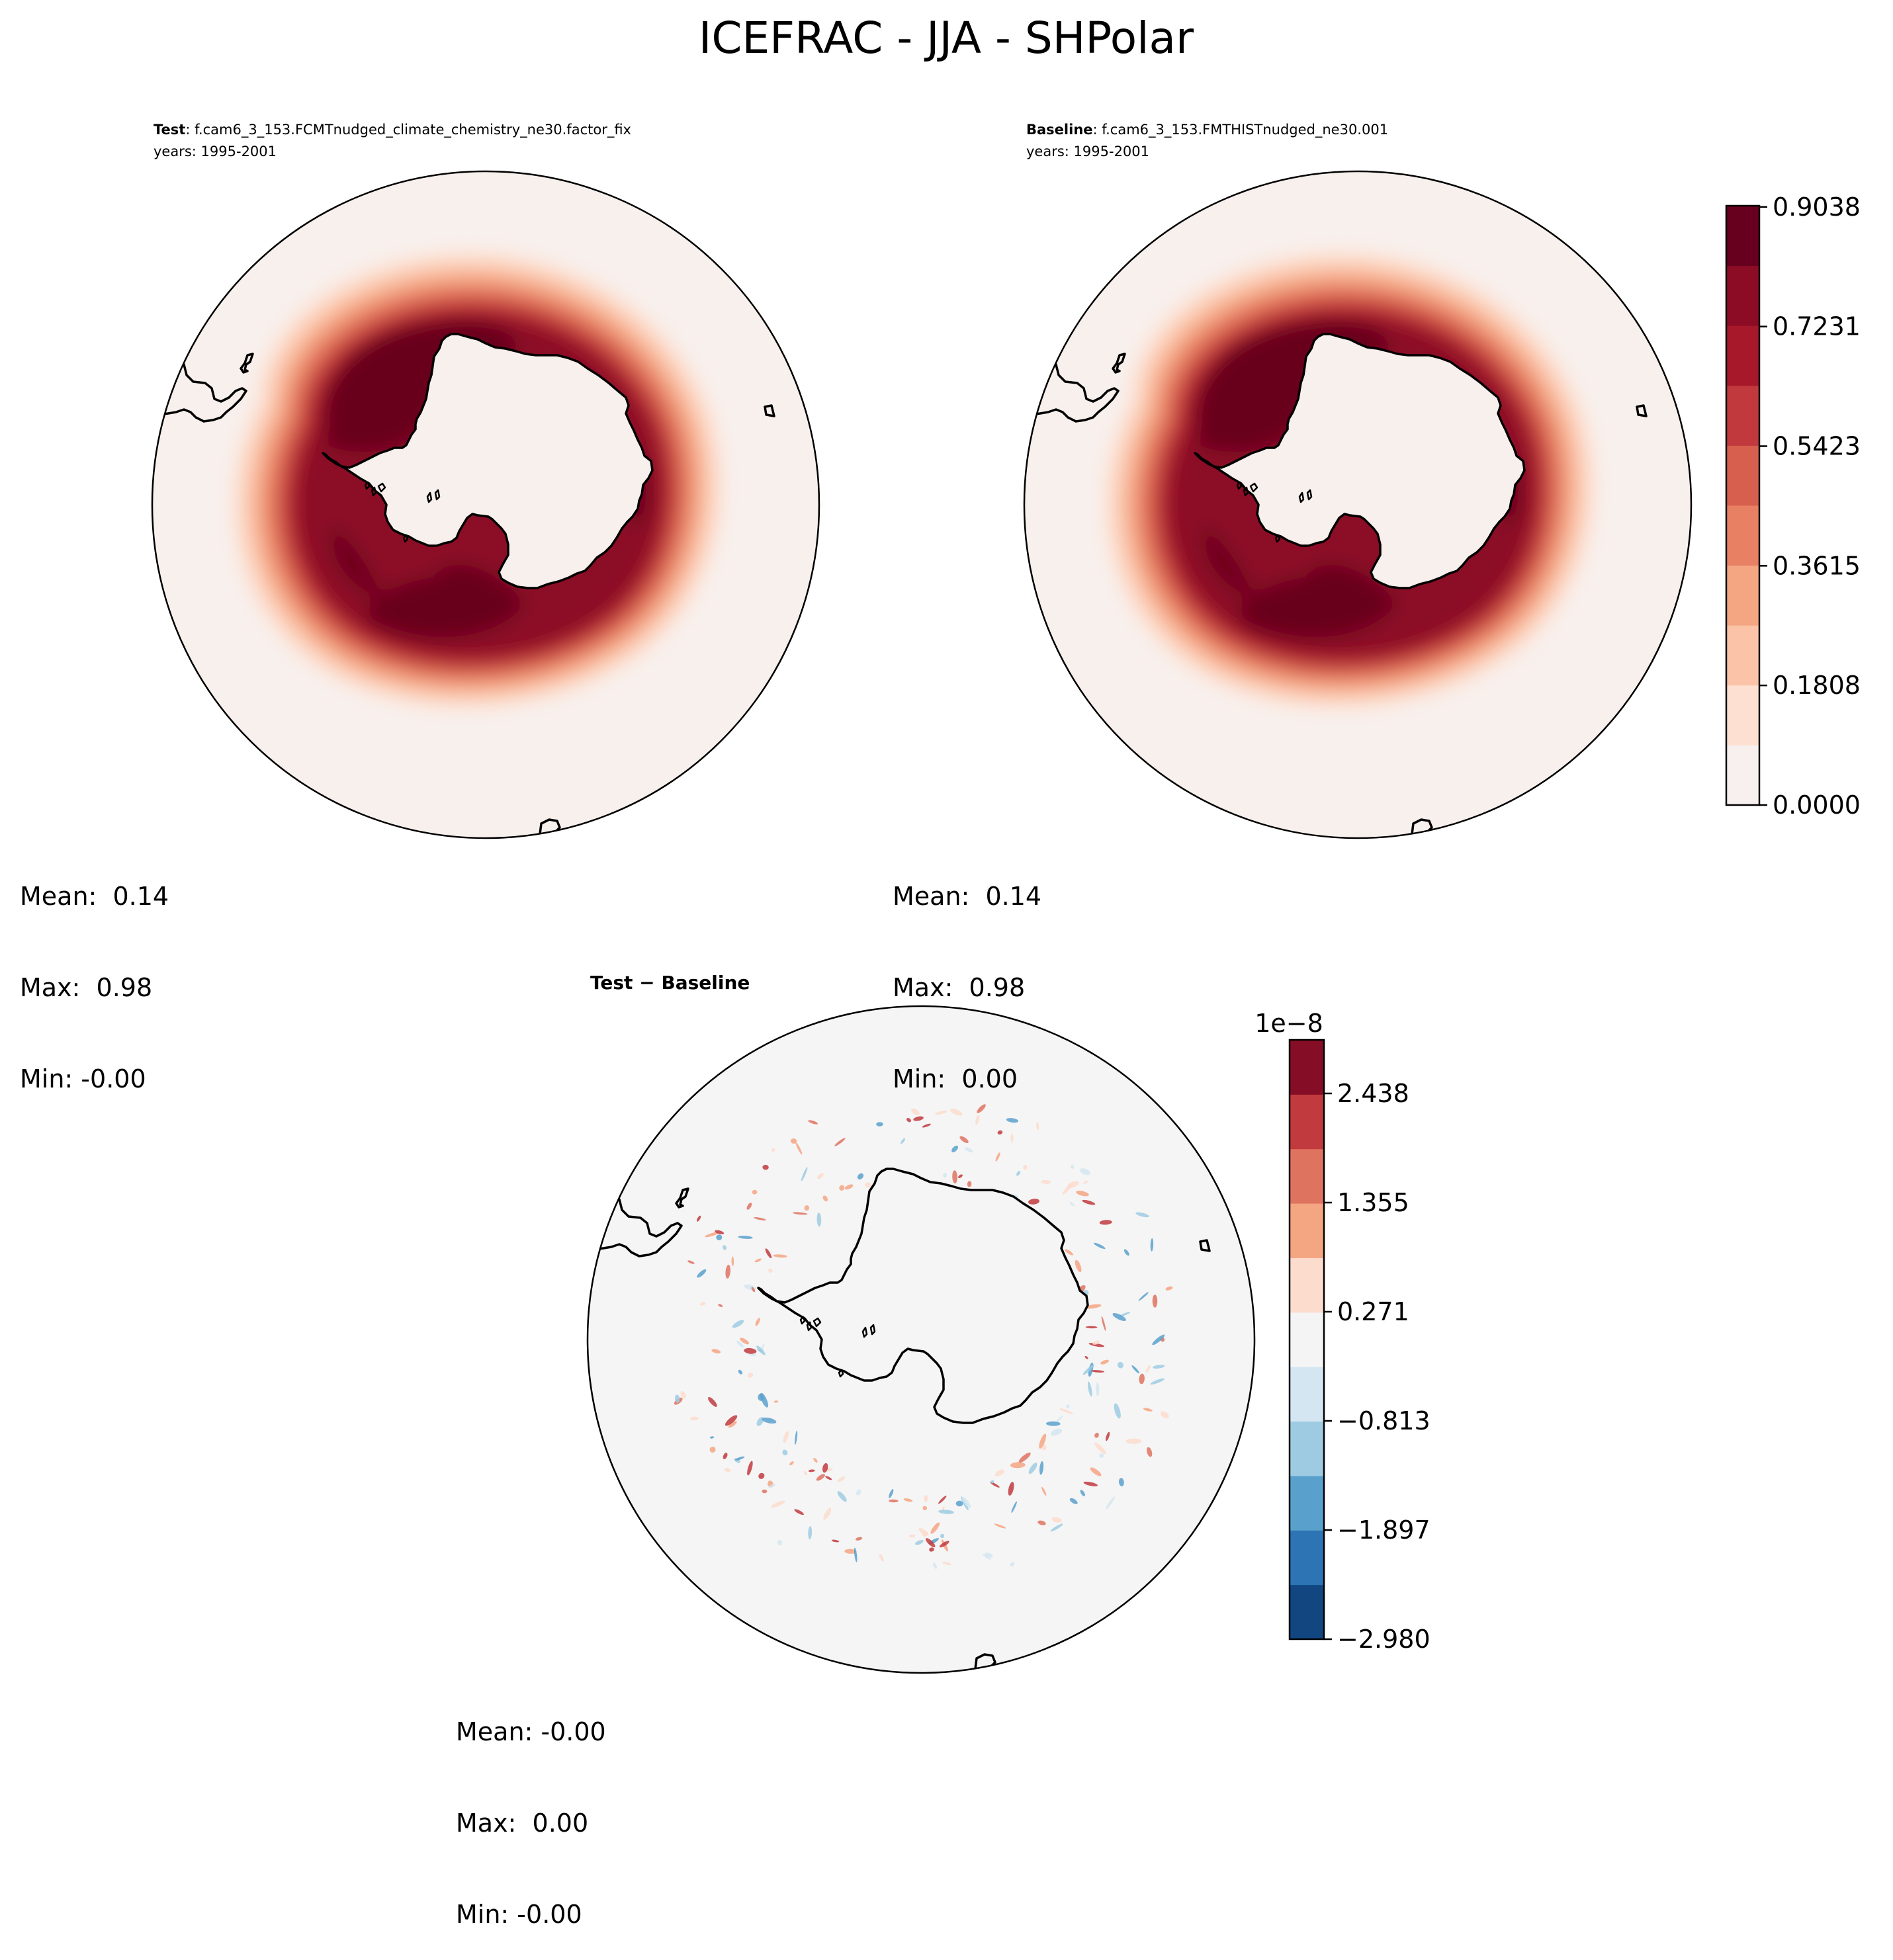  I want to click on cbDiff-tick-label-4: 0.271, so click(1373, 1311).